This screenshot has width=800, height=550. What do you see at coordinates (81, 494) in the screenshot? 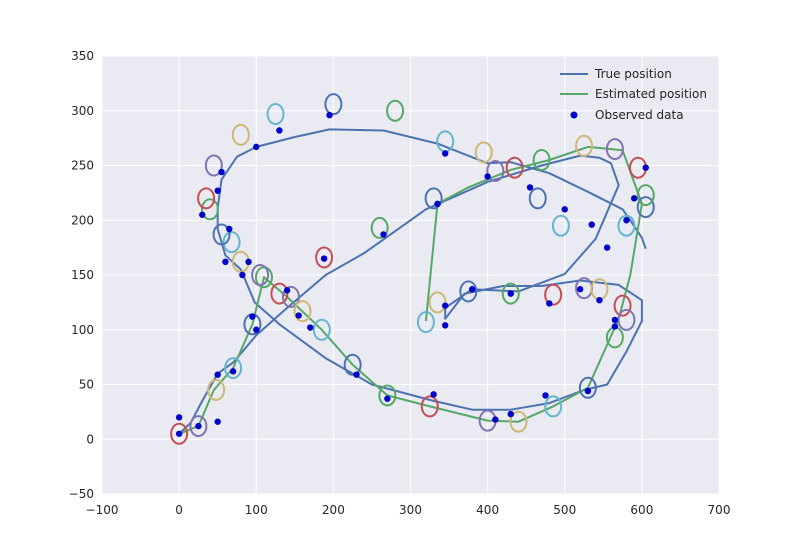
I see `y-tick-label: −50` at bounding box center [81, 494].